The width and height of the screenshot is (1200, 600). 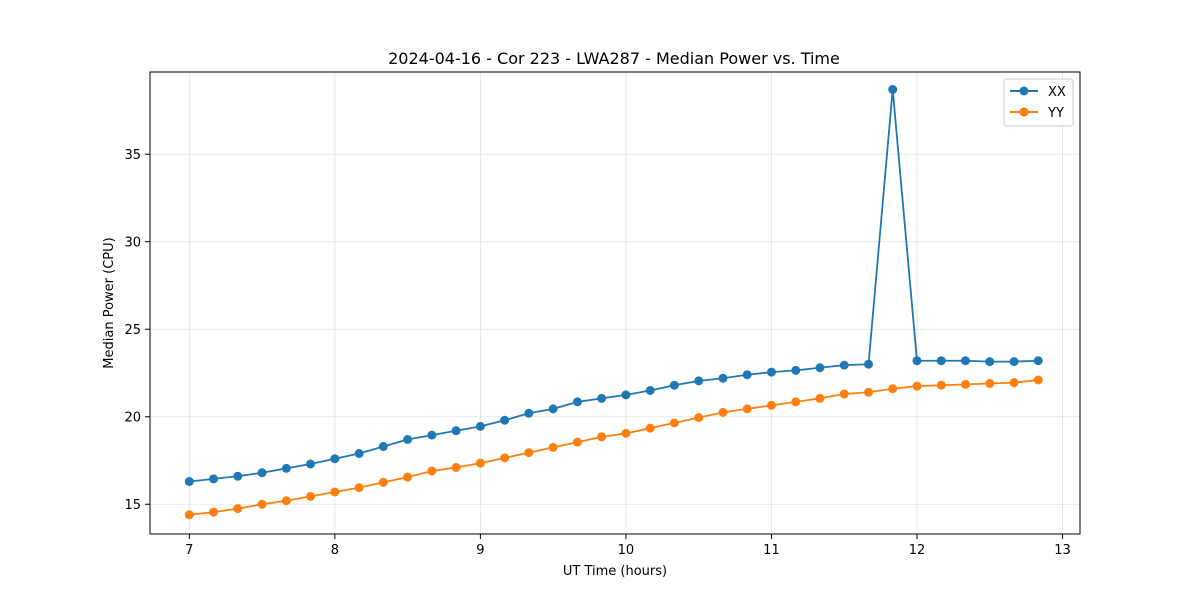 What do you see at coordinates (1055, 113) in the screenshot?
I see `legend-label-yy: YY` at bounding box center [1055, 113].